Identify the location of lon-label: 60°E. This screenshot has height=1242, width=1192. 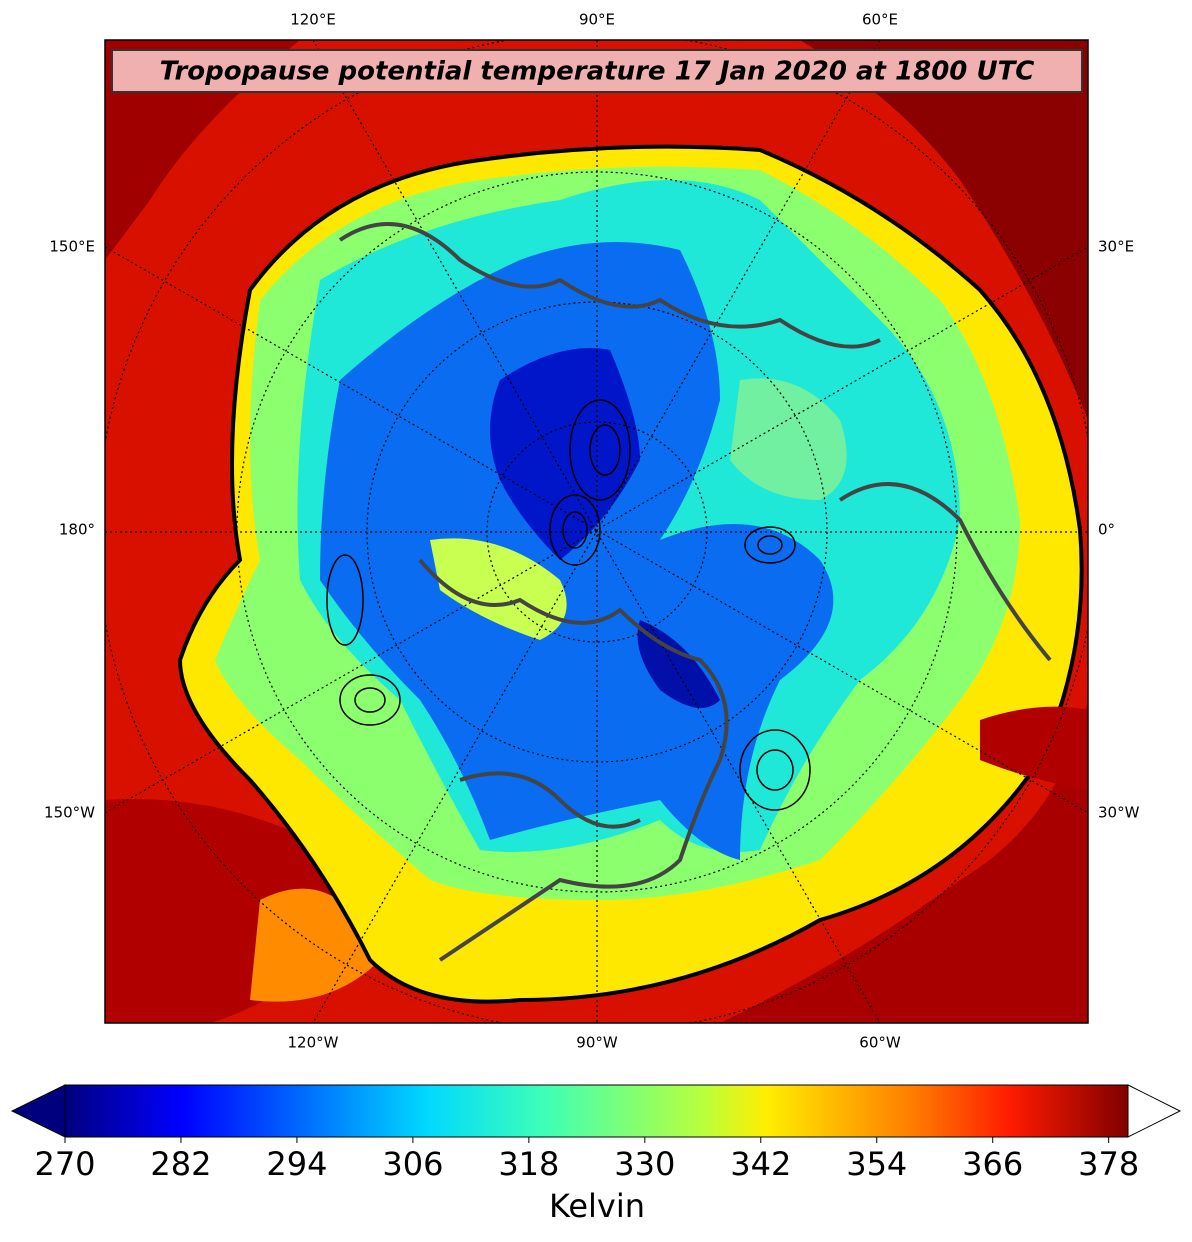
(880, 20).